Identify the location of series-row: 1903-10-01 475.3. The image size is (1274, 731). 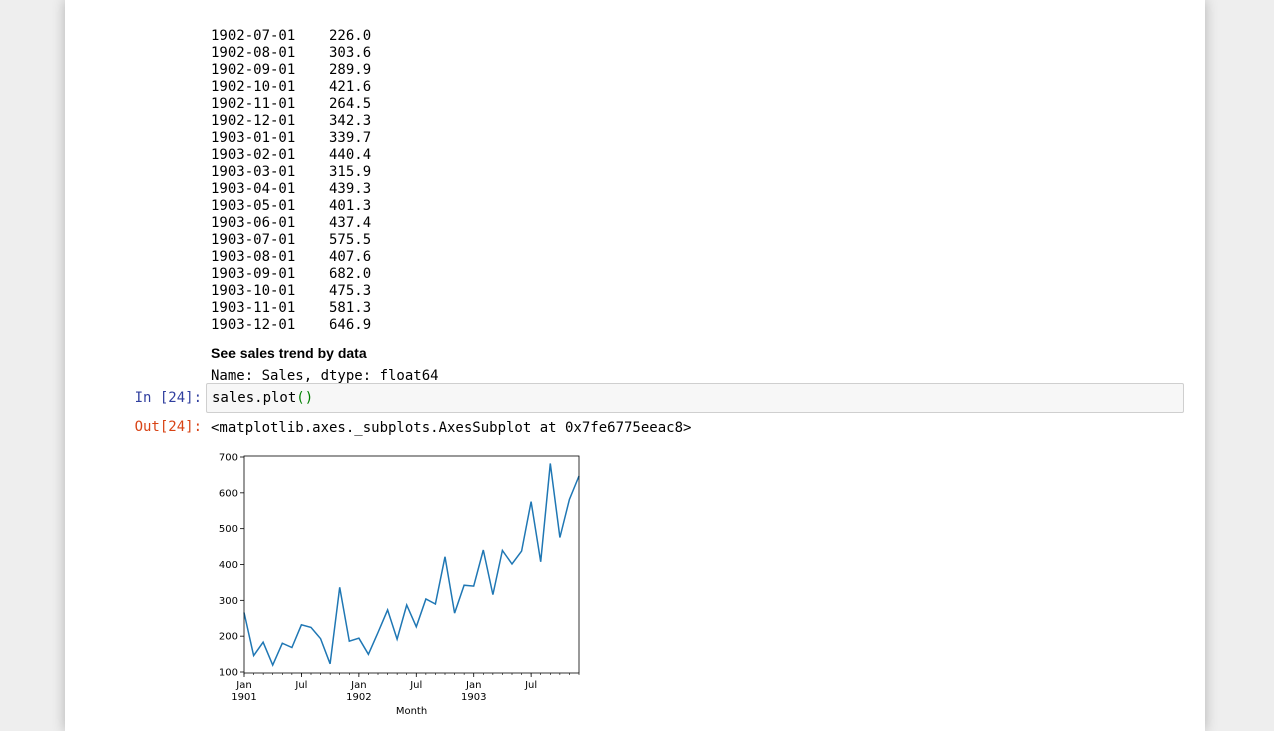
(511, 291).